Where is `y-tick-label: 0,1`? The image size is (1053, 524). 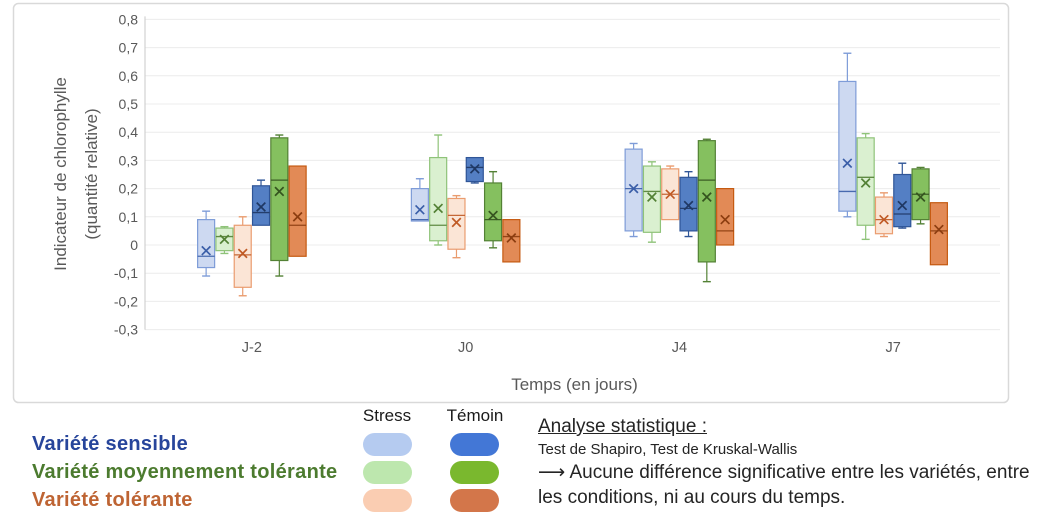
y-tick-label: 0,1 is located at coordinates (129, 217).